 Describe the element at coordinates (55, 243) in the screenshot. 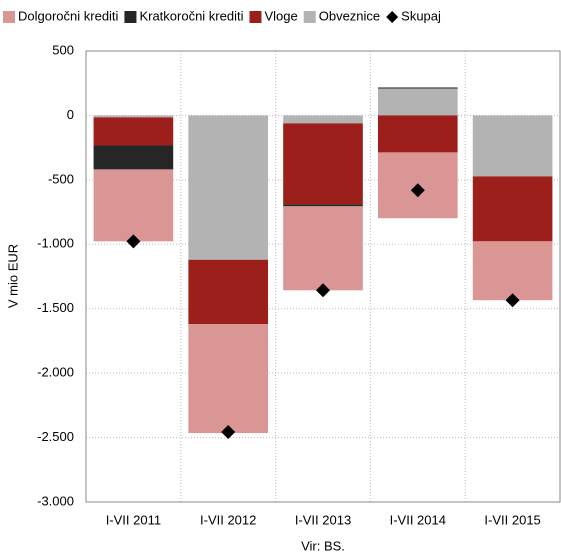

I see `y-tick-label: -1.000` at that location.